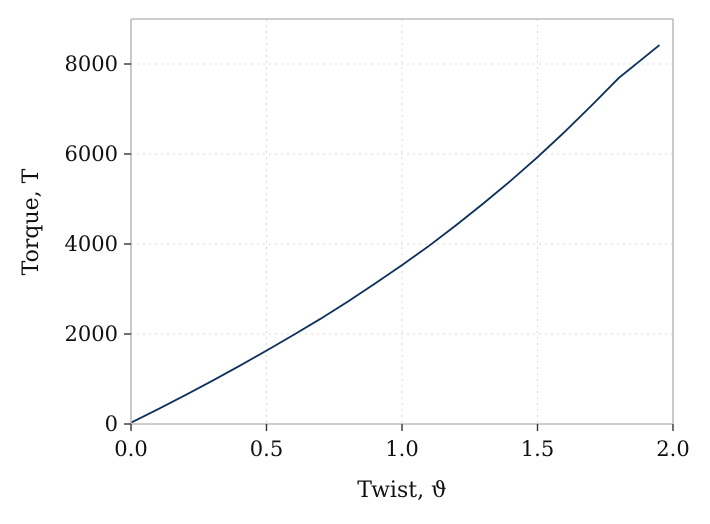  What do you see at coordinates (31, 221) in the screenshot?
I see `y-axis-label: Torque, T` at bounding box center [31, 221].